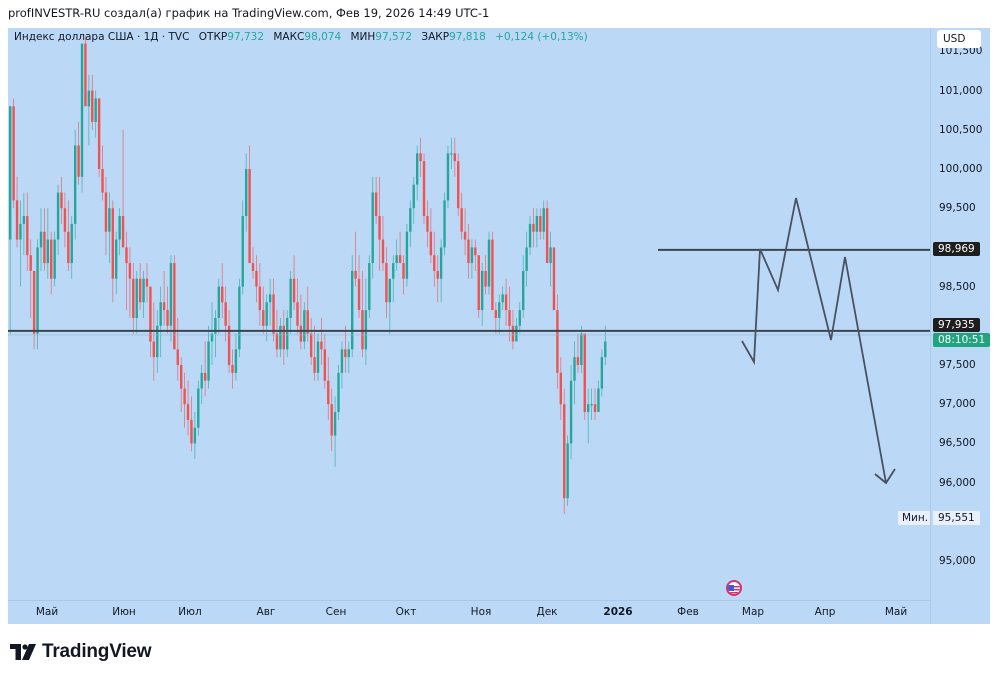 This screenshot has width=1000, height=677. I want to click on month-label: Мар, so click(753, 612).